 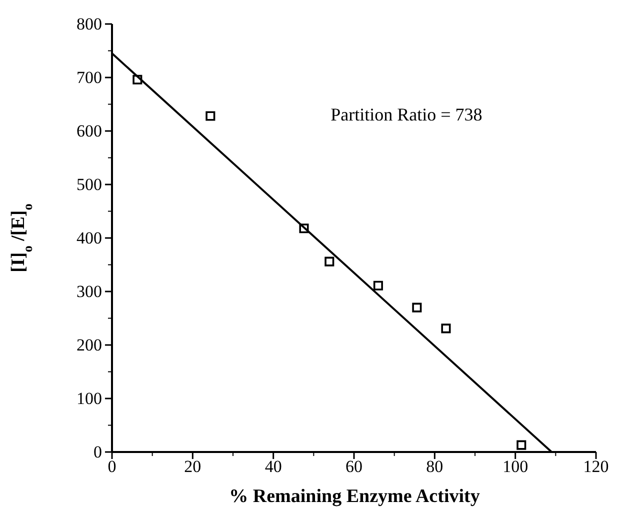 What do you see at coordinates (89, 184) in the screenshot?
I see `y-tick-label: 500` at bounding box center [89, 184].